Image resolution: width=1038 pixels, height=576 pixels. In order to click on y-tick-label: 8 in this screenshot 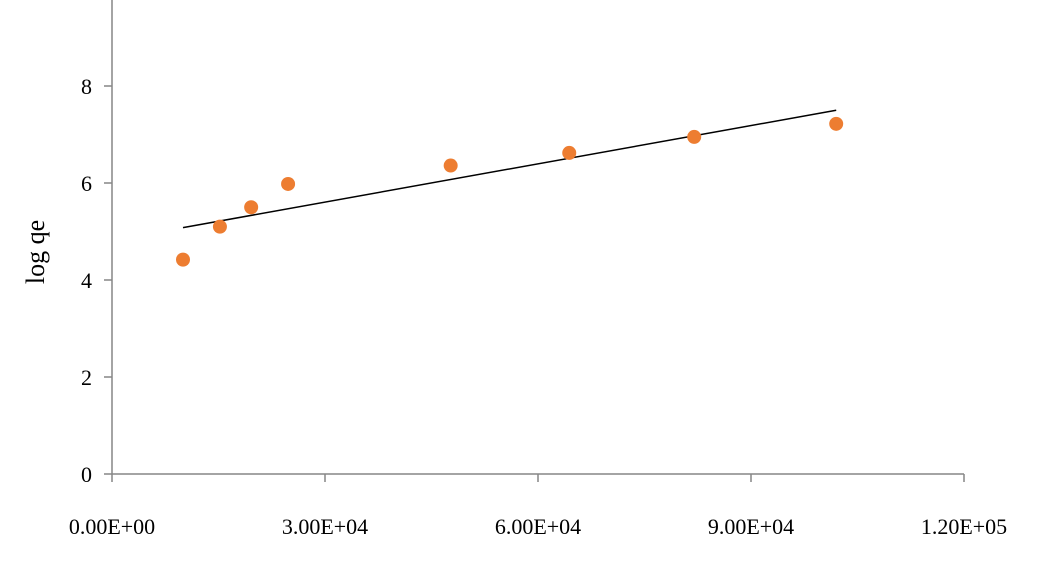, I will do `click(86, 86)`.